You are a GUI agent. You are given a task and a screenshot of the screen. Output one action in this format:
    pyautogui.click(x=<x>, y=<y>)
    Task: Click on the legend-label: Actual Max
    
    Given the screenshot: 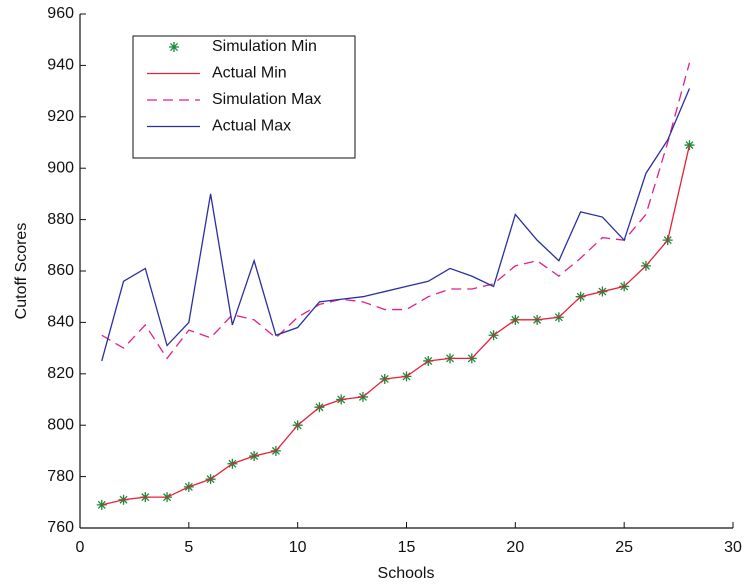 What is the action you would take?
    pyautogui.click(x=251, y=126)
    